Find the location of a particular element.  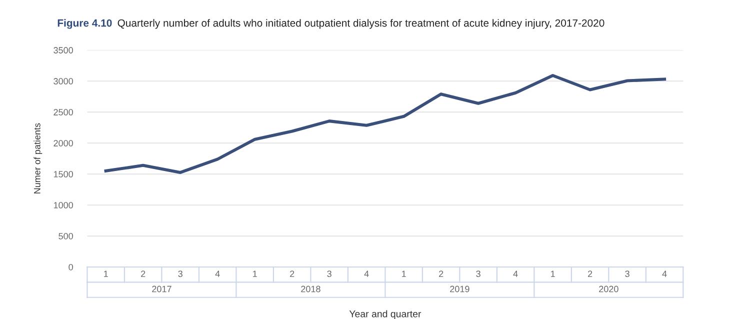

chart-subtitle: Quarterly number of adults who initiated outpatient dialysis for treatment of acute kidney injury, 2017-2020 is located at coordinates (361, 24).